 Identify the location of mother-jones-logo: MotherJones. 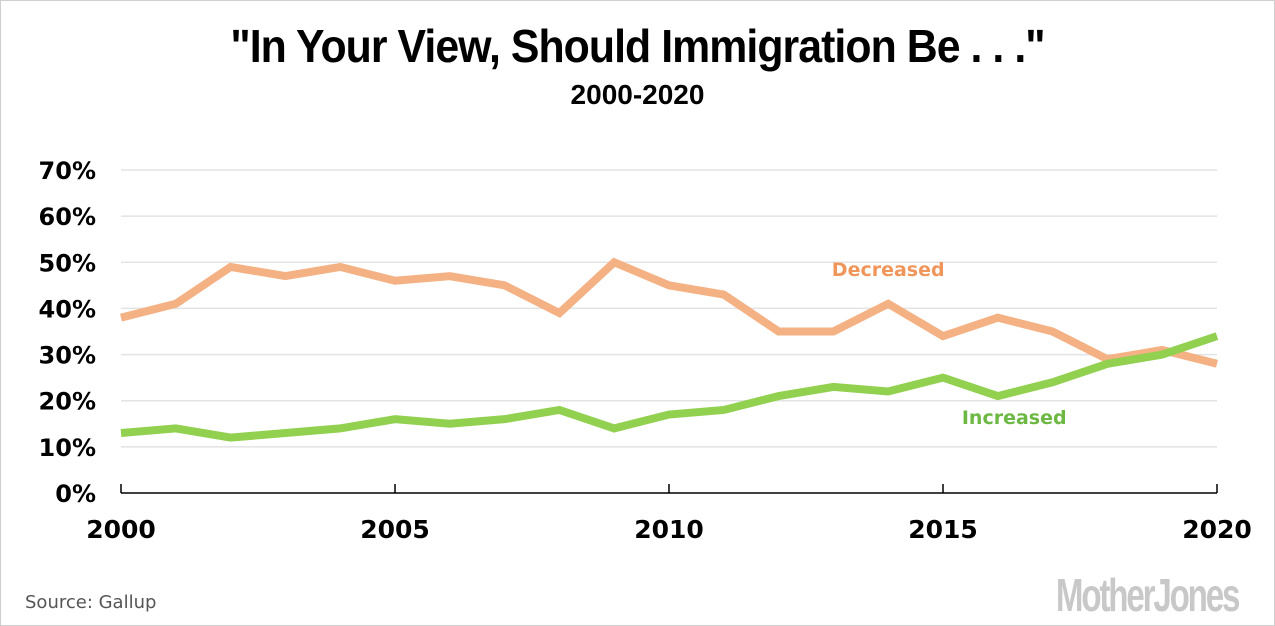
(1148, 595).